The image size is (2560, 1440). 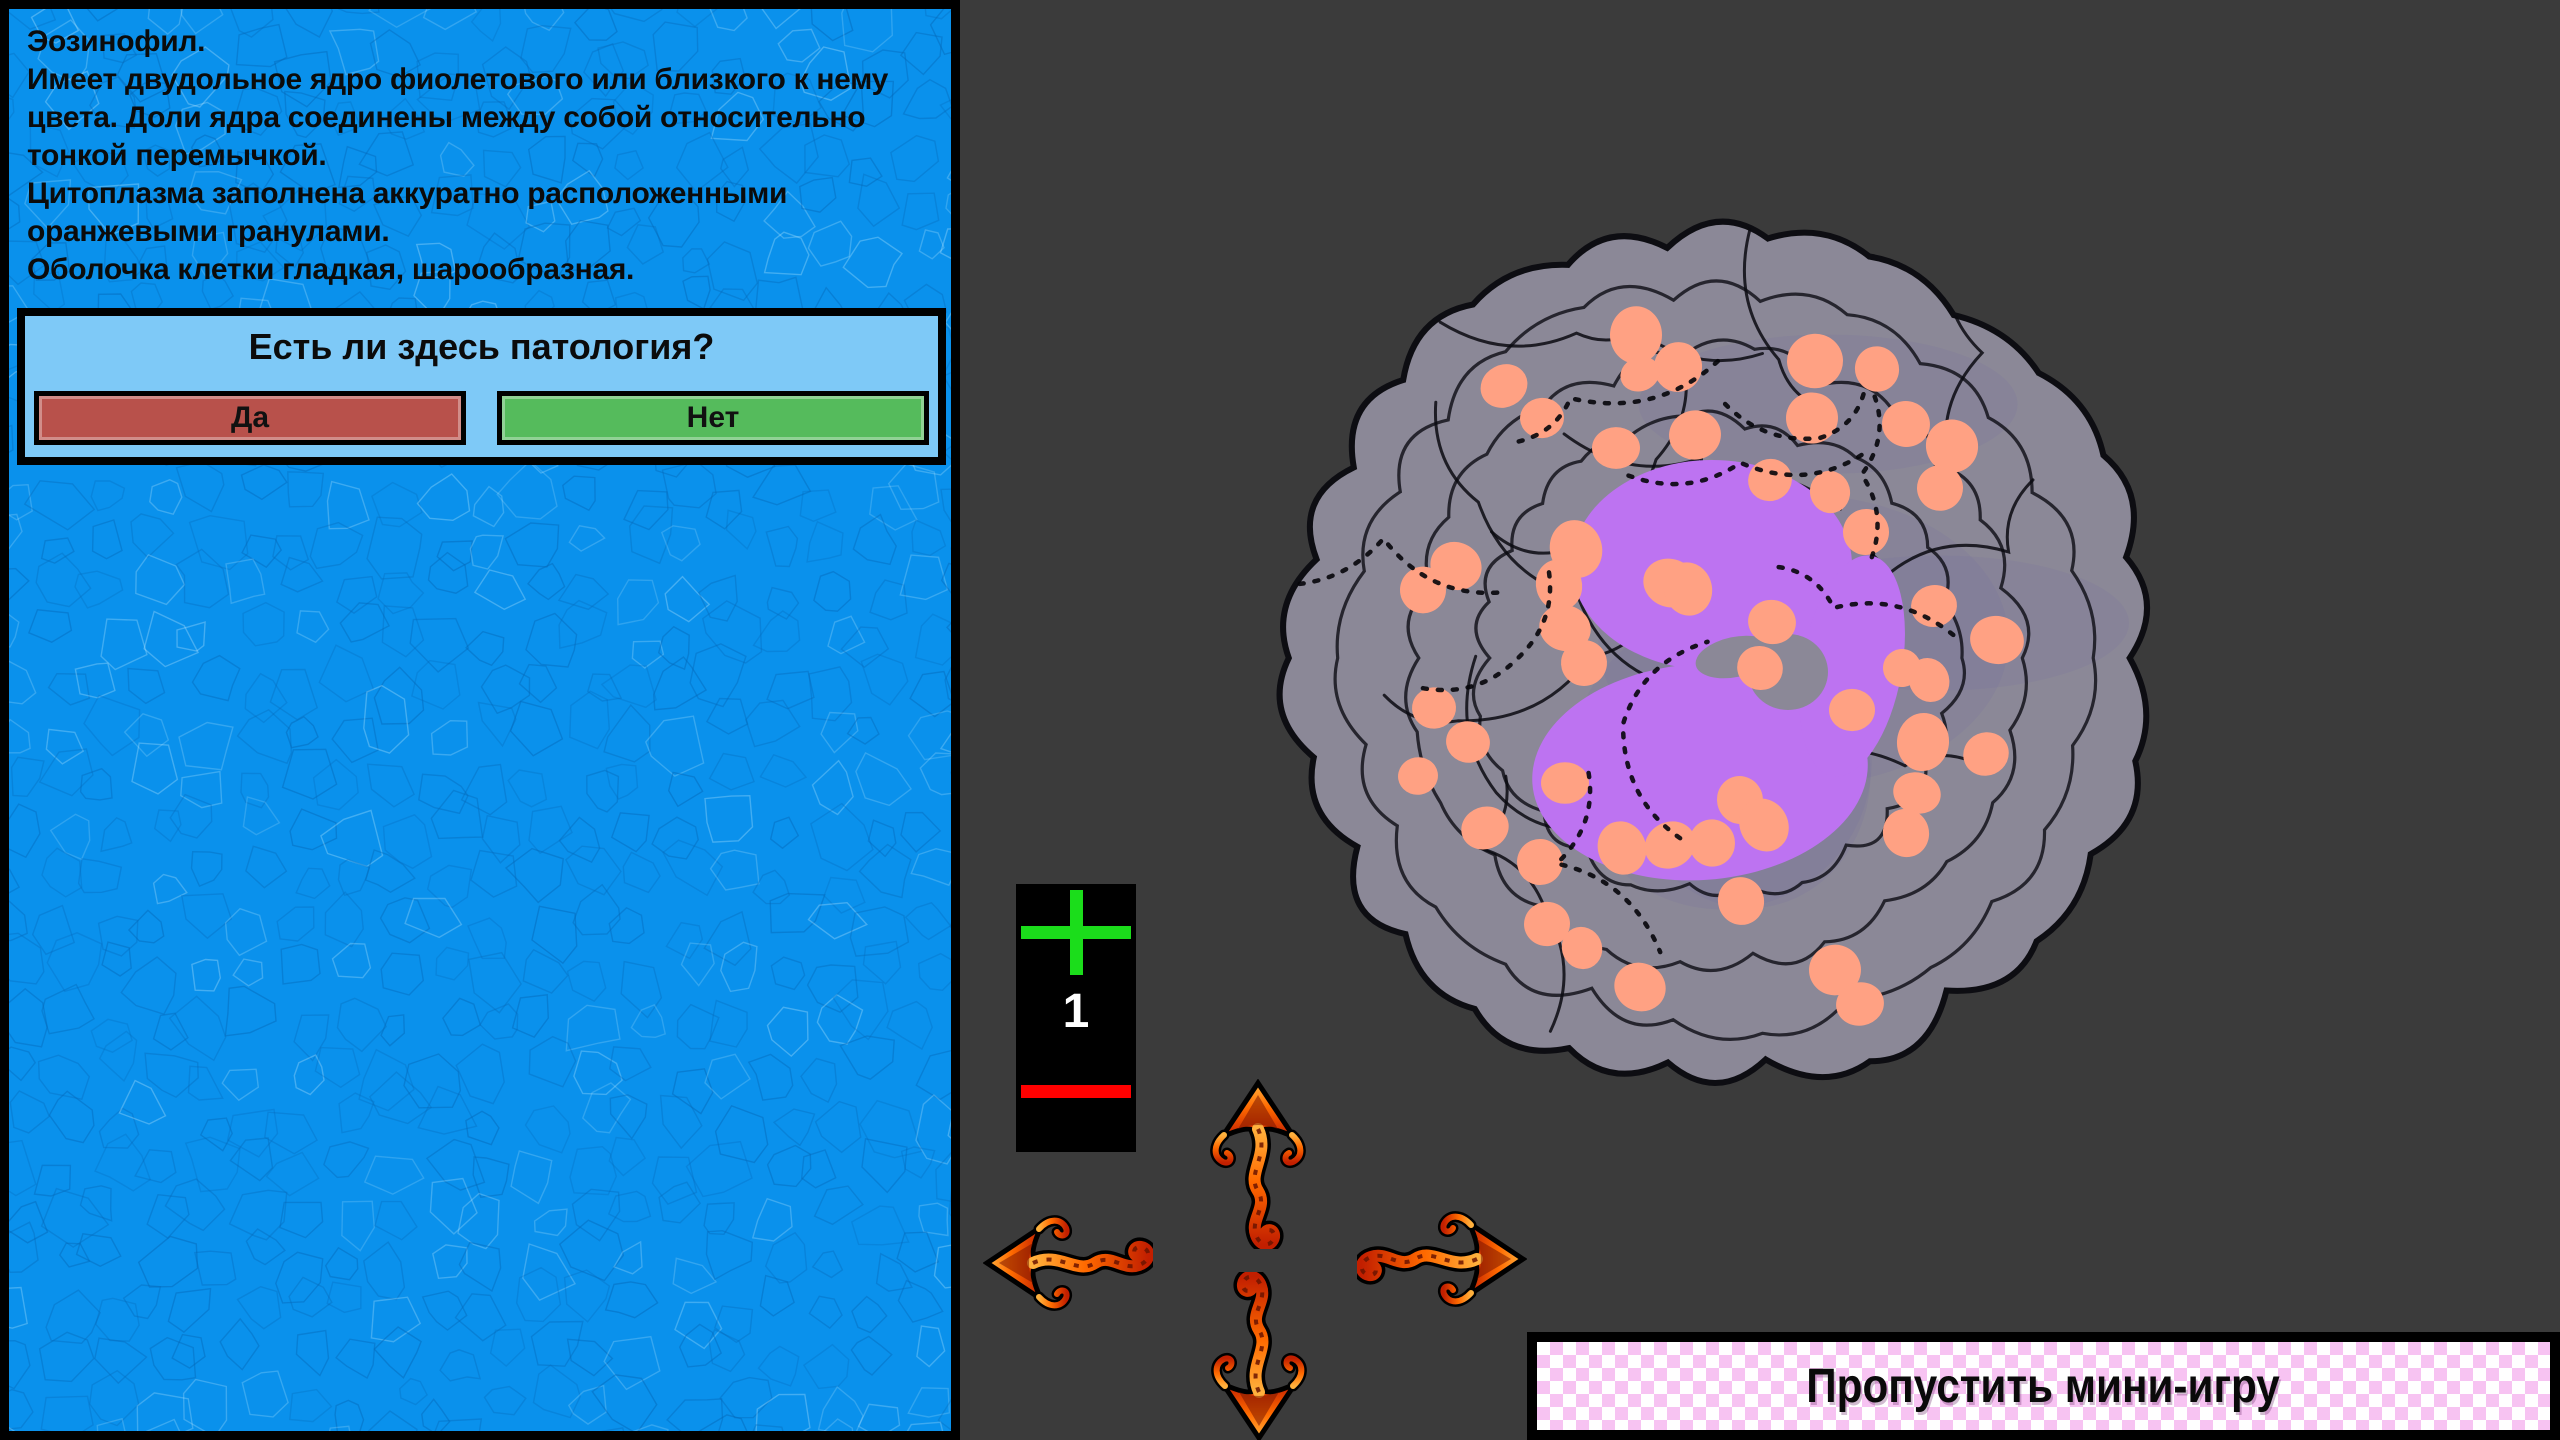 I want to click on nav-arrow-up-icon, so click(x=1258, y=1164).